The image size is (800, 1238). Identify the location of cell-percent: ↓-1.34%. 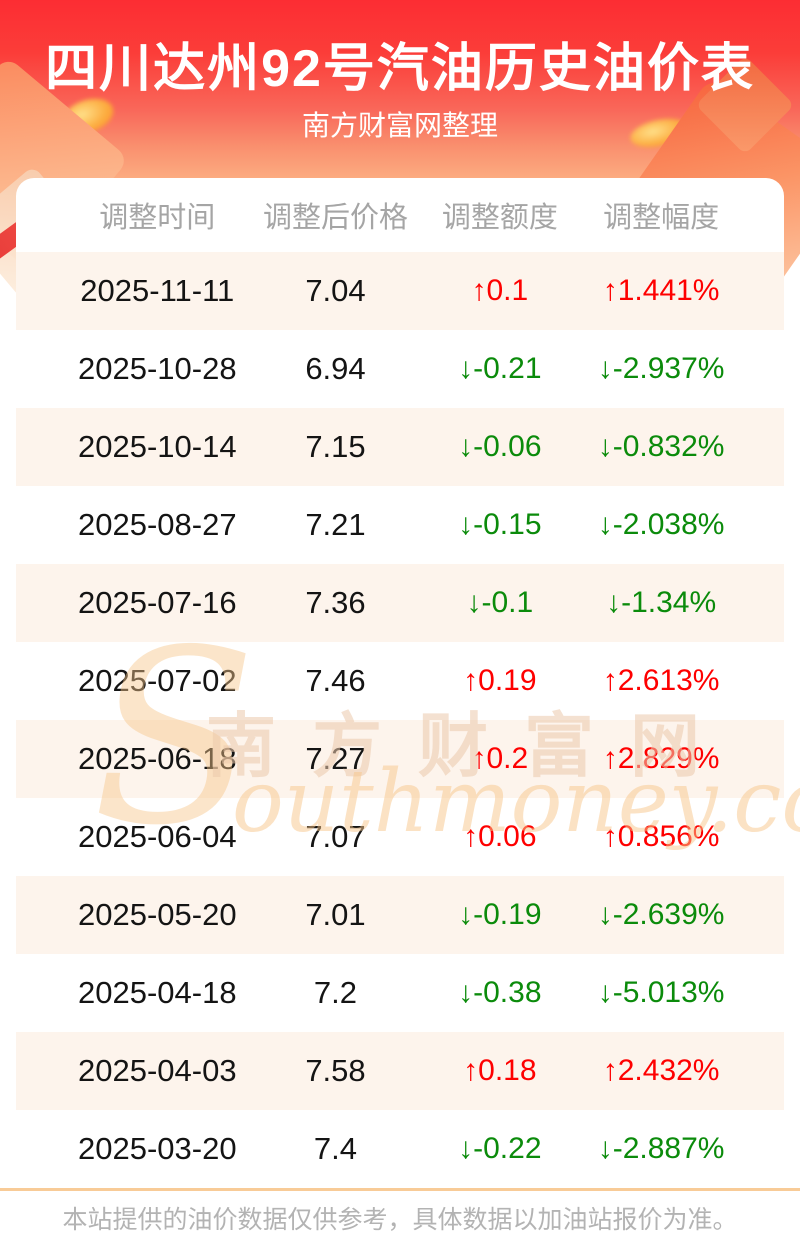
(661, 602).